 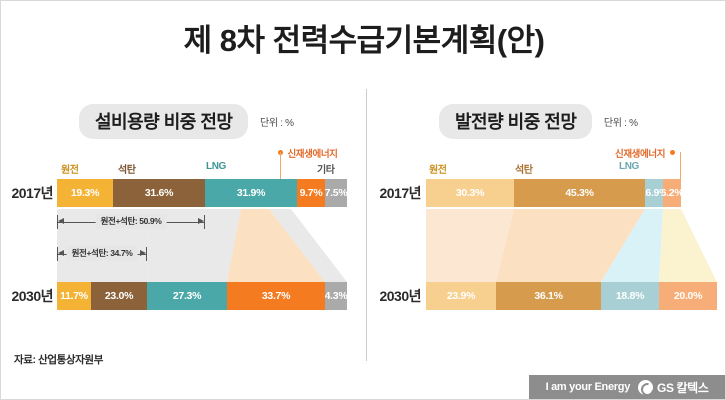 What do you see at coordinates (280, 167) in the screenshot?
I see `callout-leader-line-left` at bounding box center [280, 167].